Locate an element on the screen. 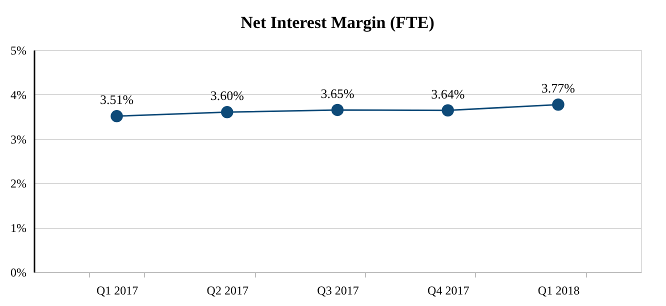 This screenshot has height=306, width=666. y-tick-label: 2% is located at coordinates (18, 183).